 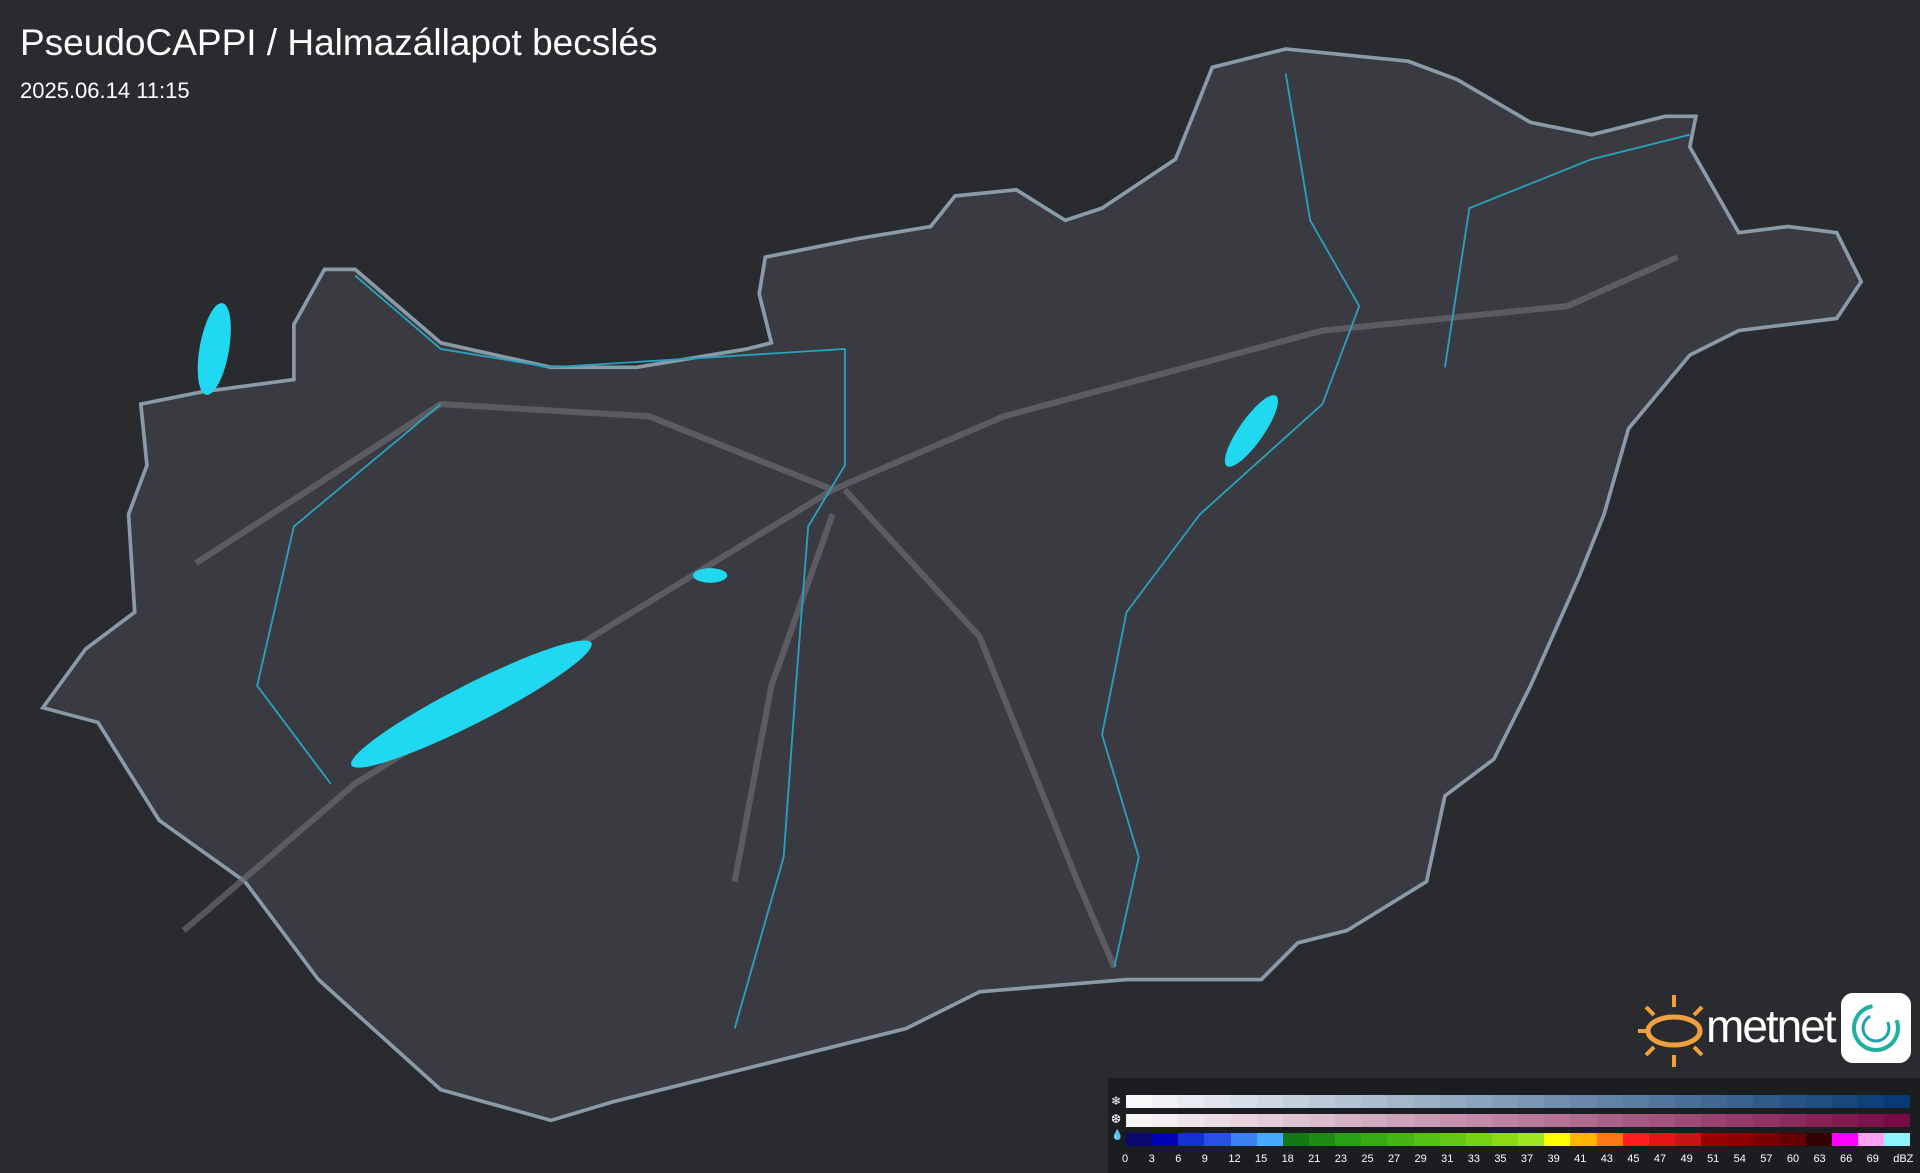 What do you see at coordinates (1394, 1159) in the screenshot?
I see `legend-label: 27` at bounding box center [1394, 1159].